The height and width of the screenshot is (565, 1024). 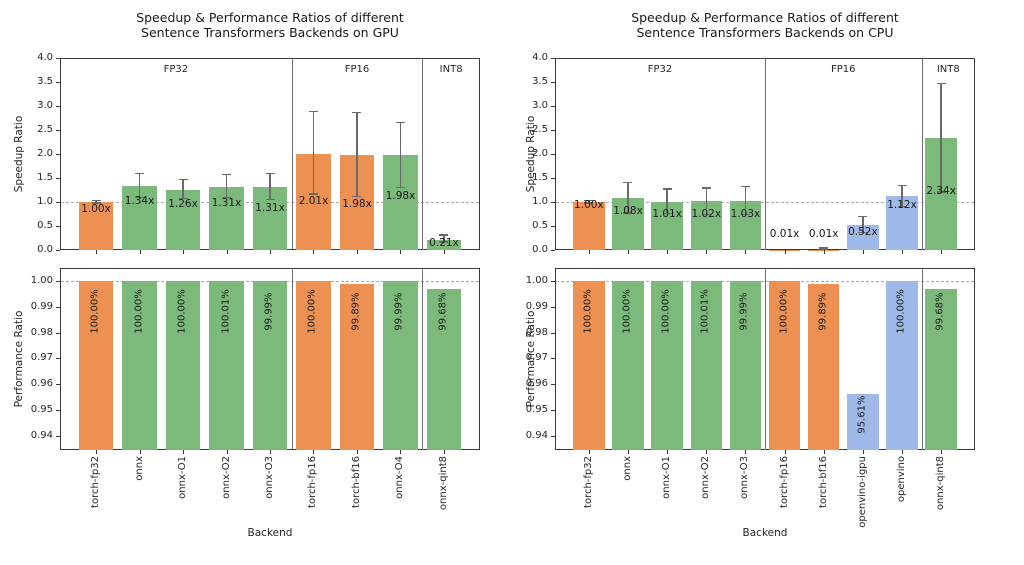 What do you see at coordinates (226, 365) in the screenshot?
I see `bar-onnx-O2` at bounding box center [226, 365].